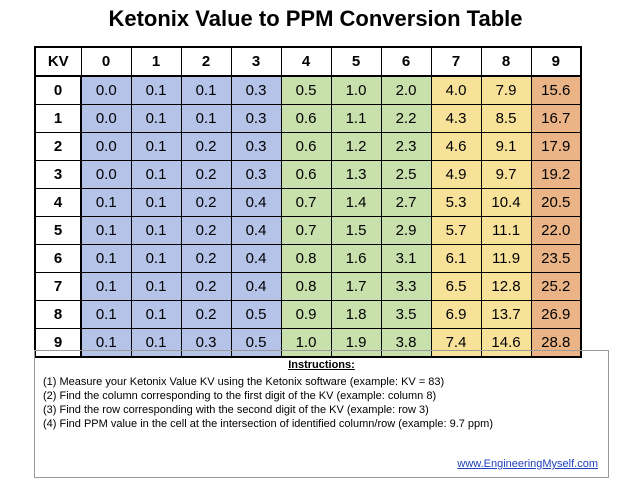 The height and width of the screenshot is (500, 631). I want to click on table-cell: 6.1, so click(456, 258).